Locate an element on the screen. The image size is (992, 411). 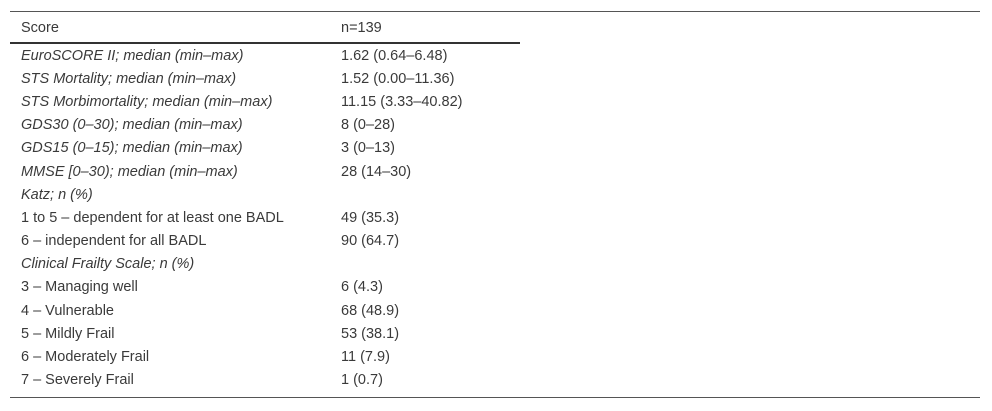
table-row: MMSE [0–30); median (min–max) 28 (14–30) is located at coordinates (495, 171).